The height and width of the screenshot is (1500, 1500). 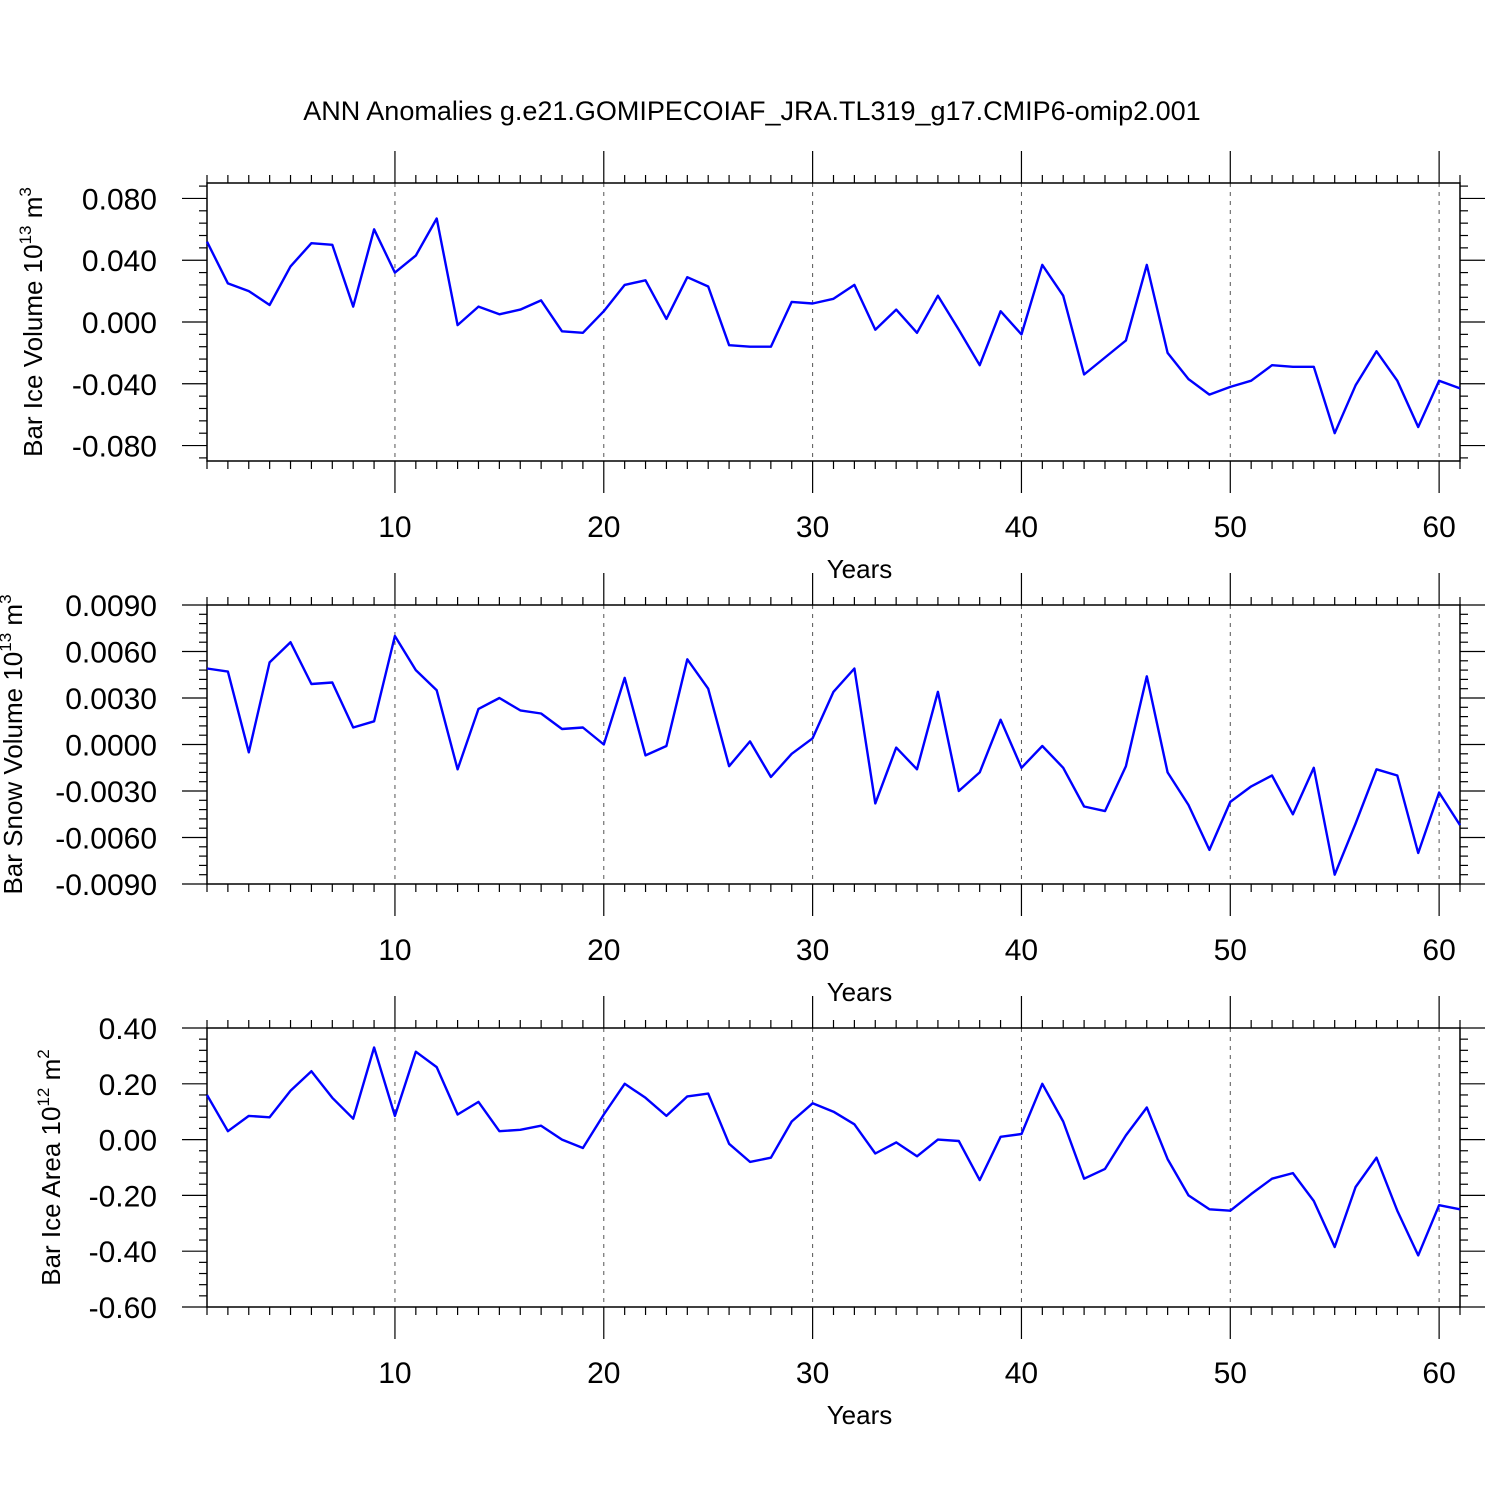 I want to click on y-tick-label: 0.000, so click(x=119, y=323).